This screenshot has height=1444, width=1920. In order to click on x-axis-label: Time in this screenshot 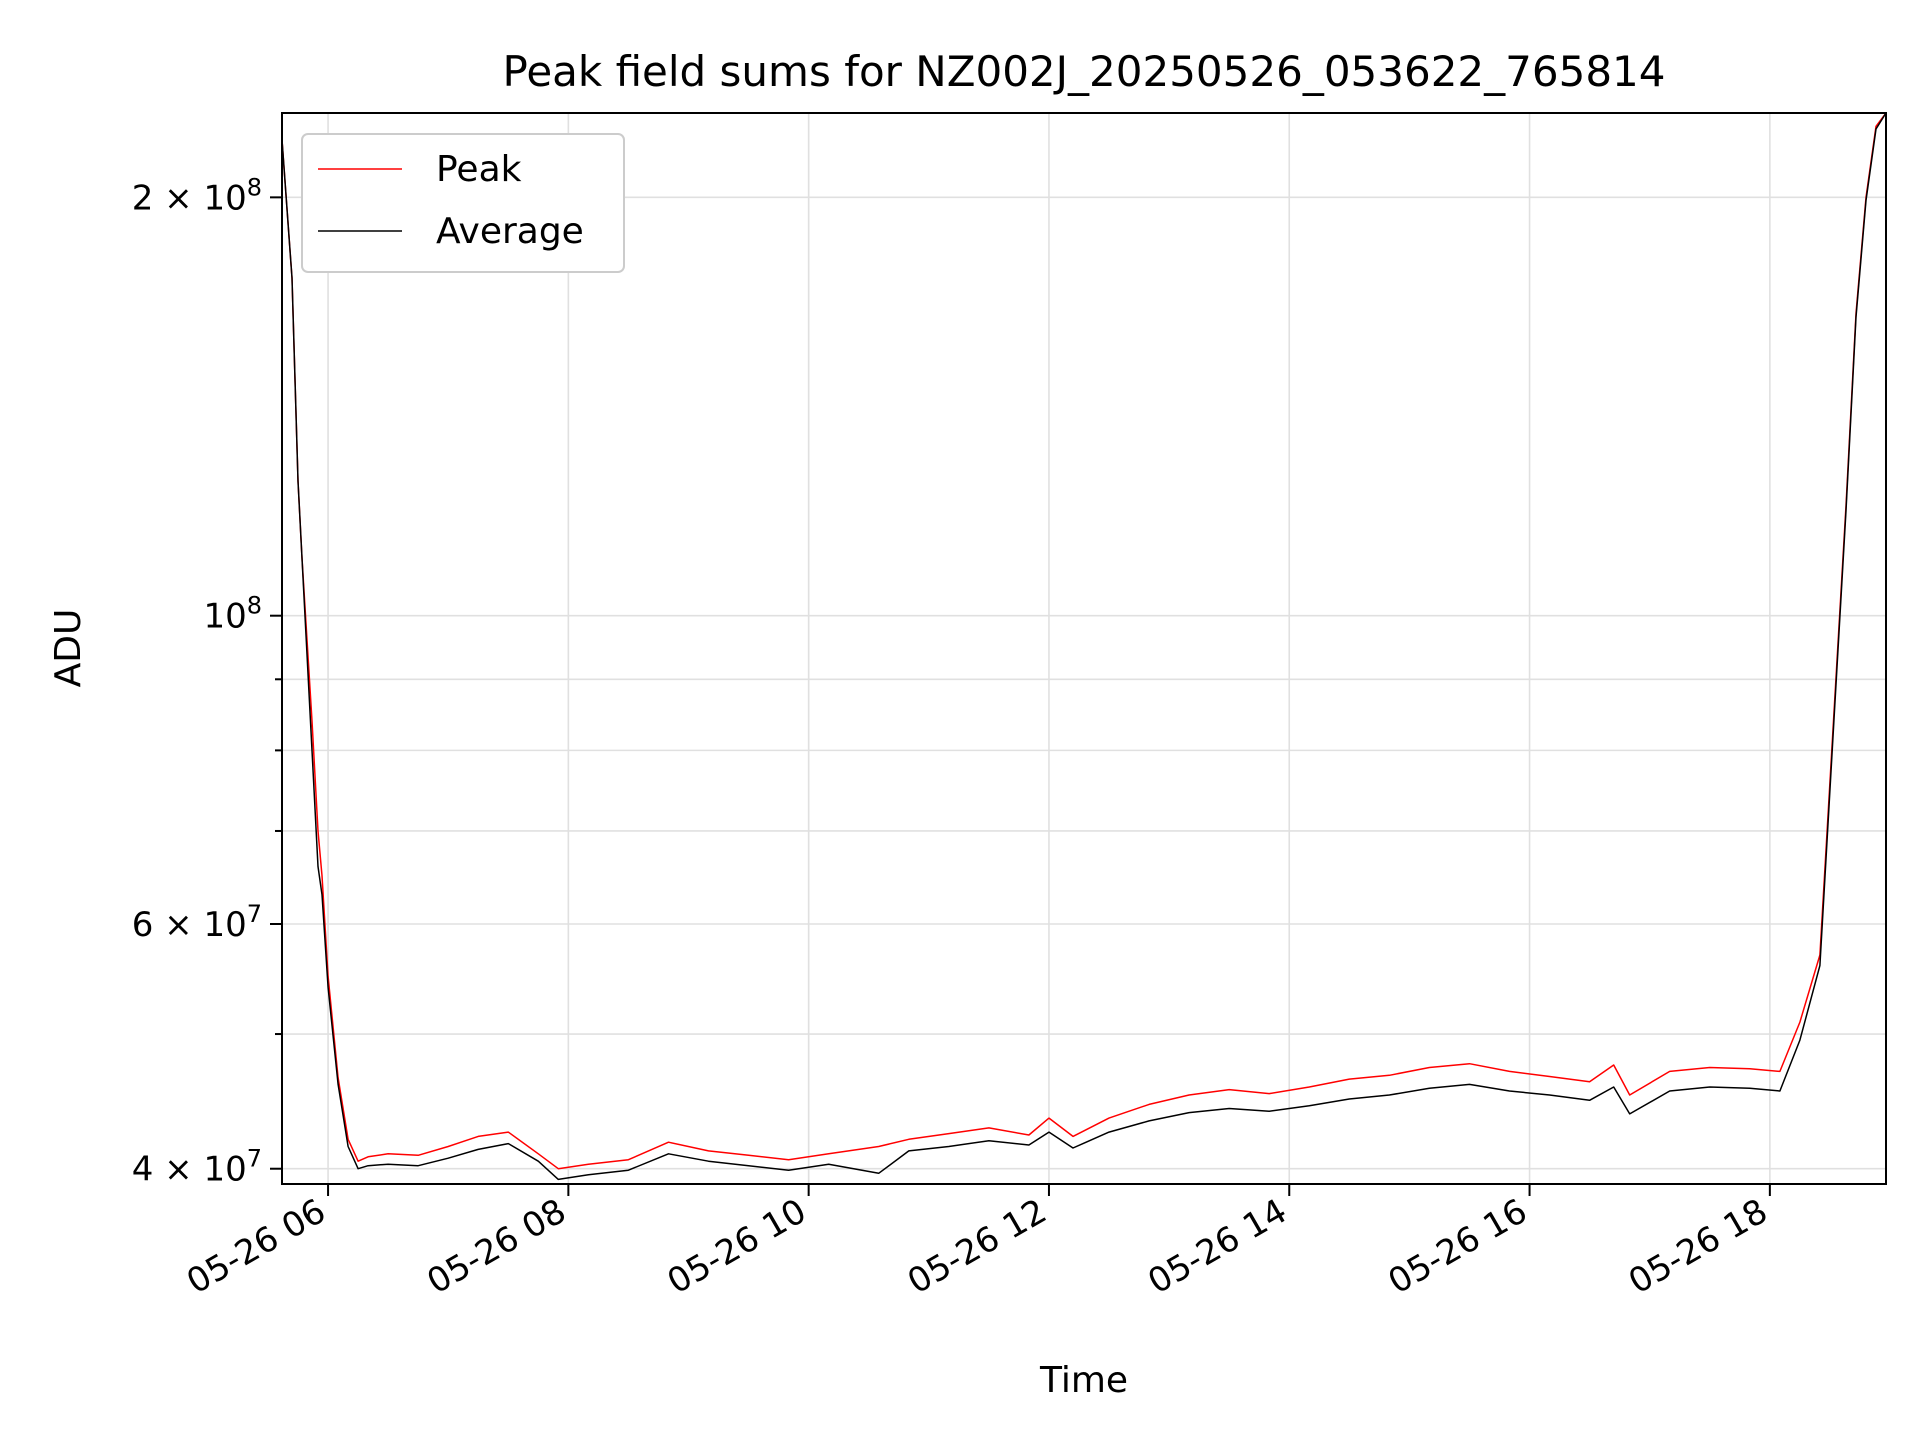, I will do `click(1083, 1380)`.